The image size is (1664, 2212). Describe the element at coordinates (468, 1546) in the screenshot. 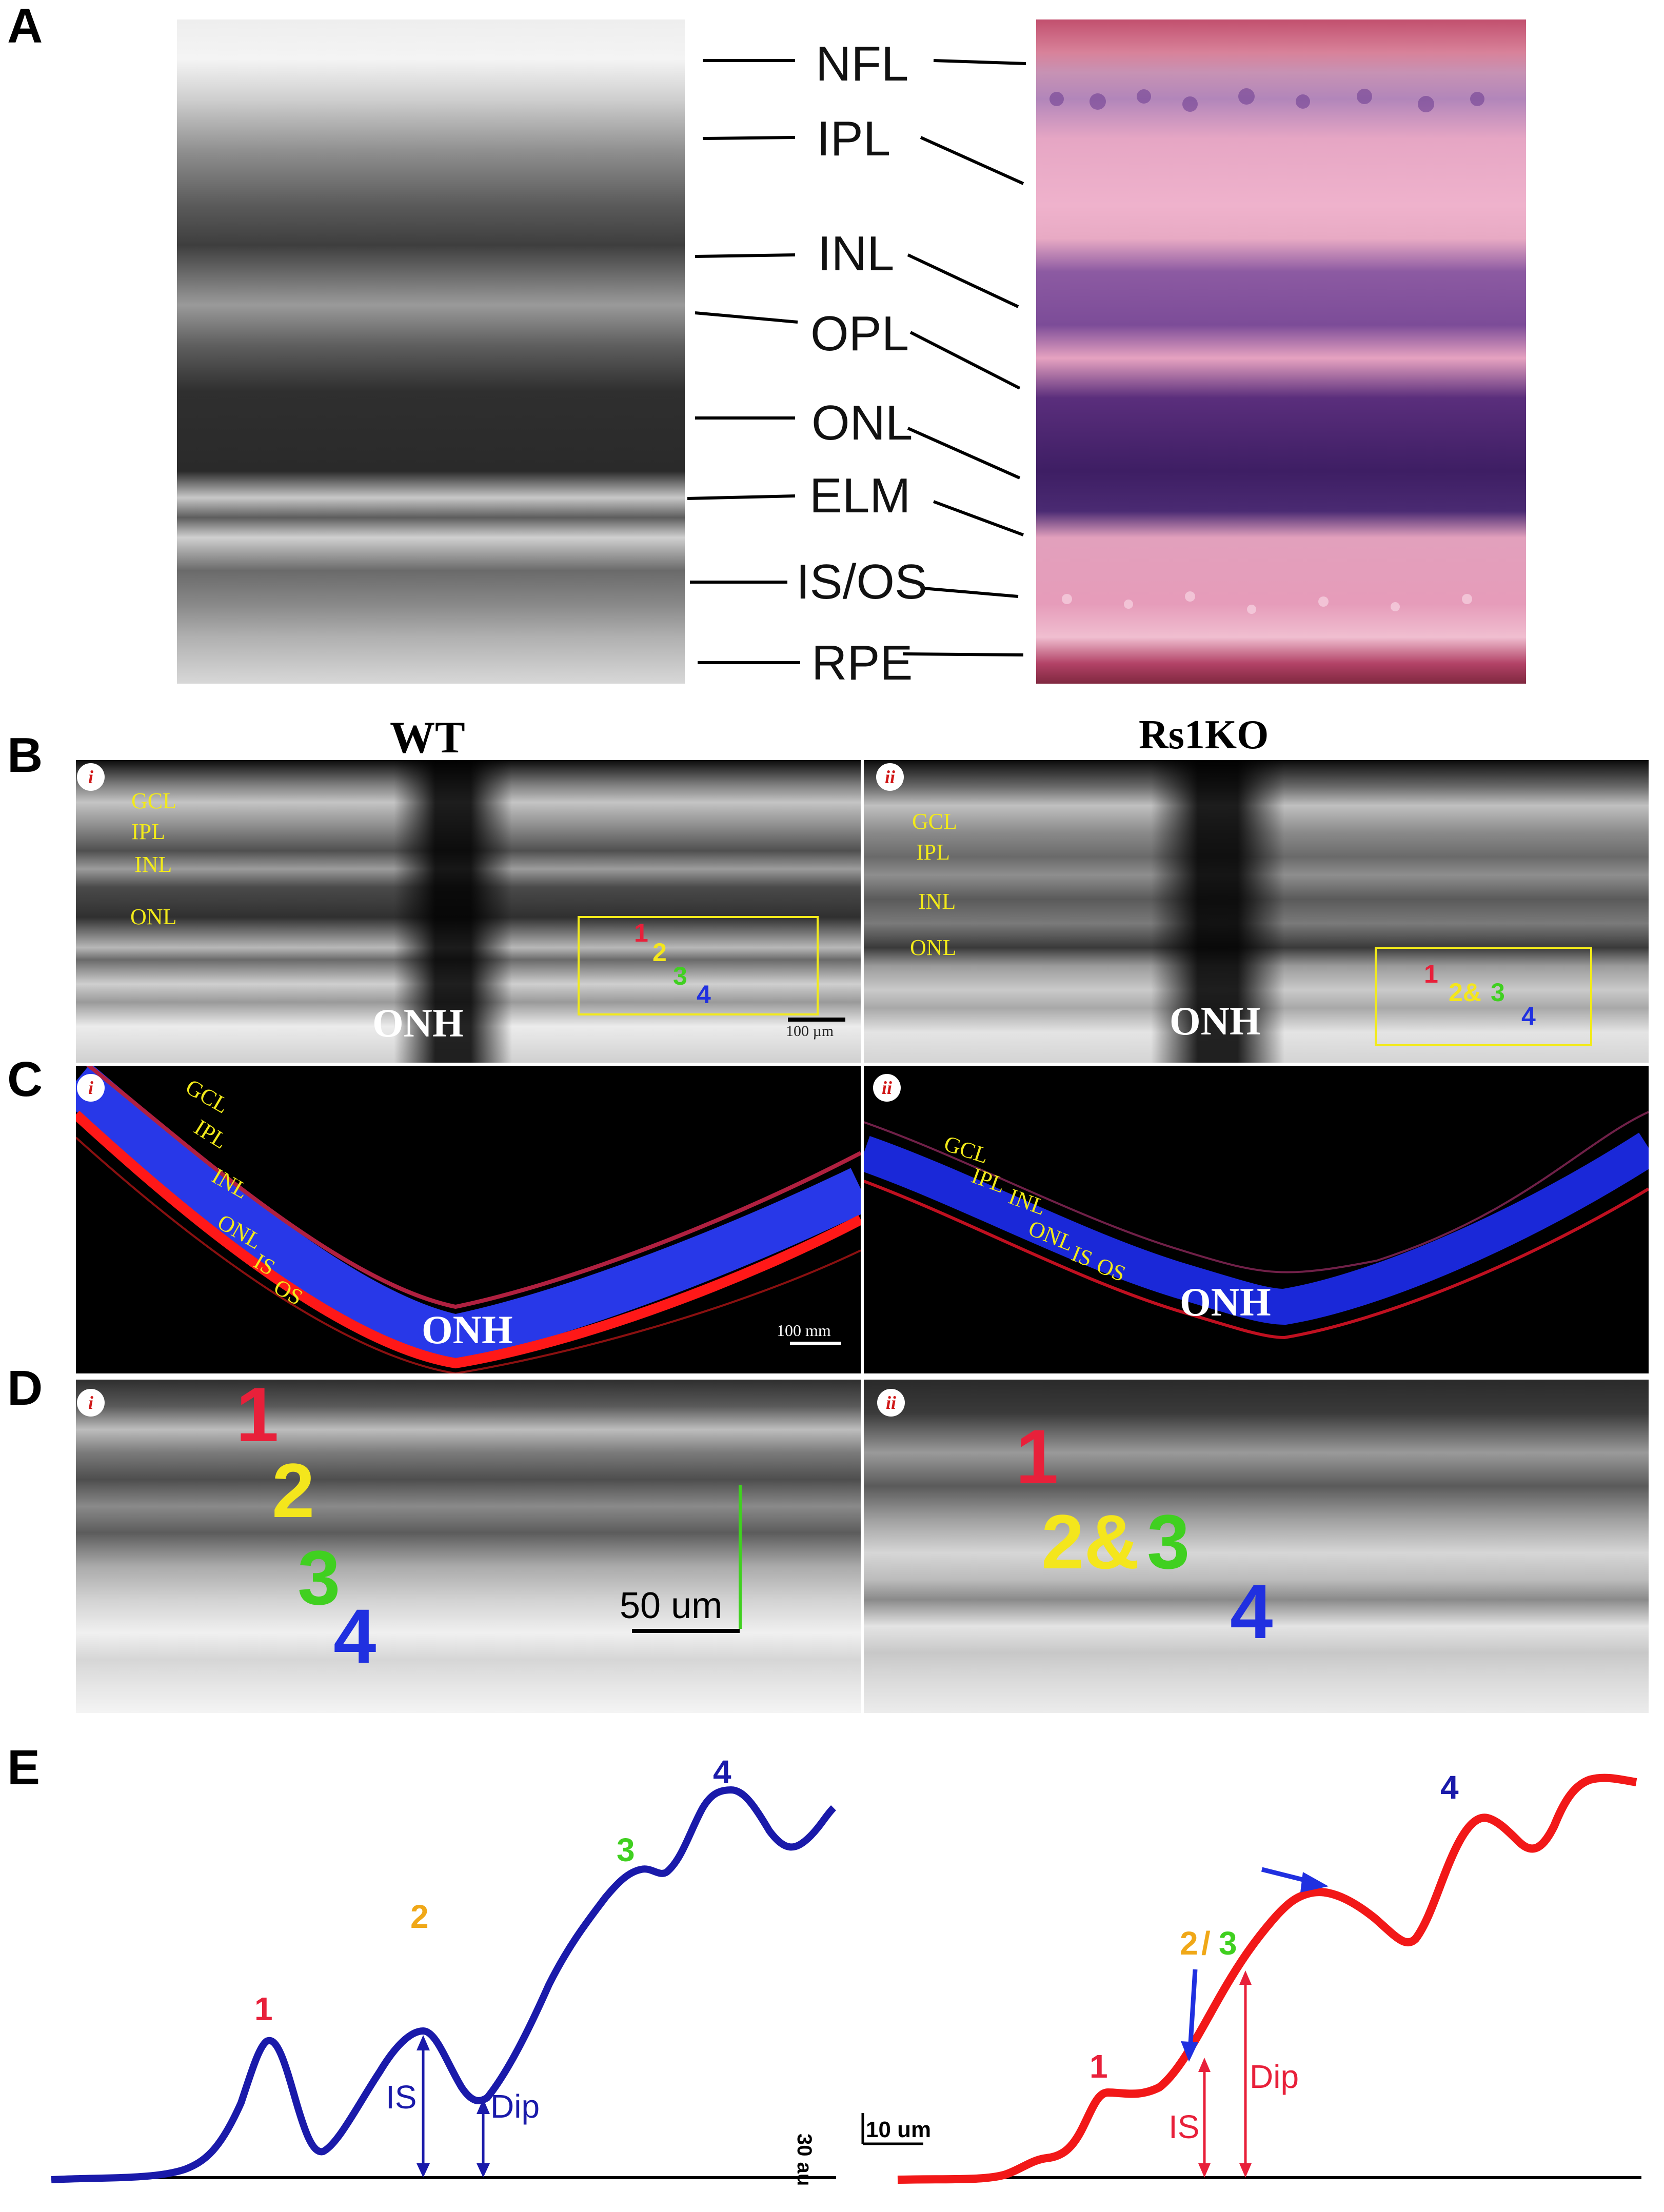

I see `panel-d-wt-oct-zoom` at that location.